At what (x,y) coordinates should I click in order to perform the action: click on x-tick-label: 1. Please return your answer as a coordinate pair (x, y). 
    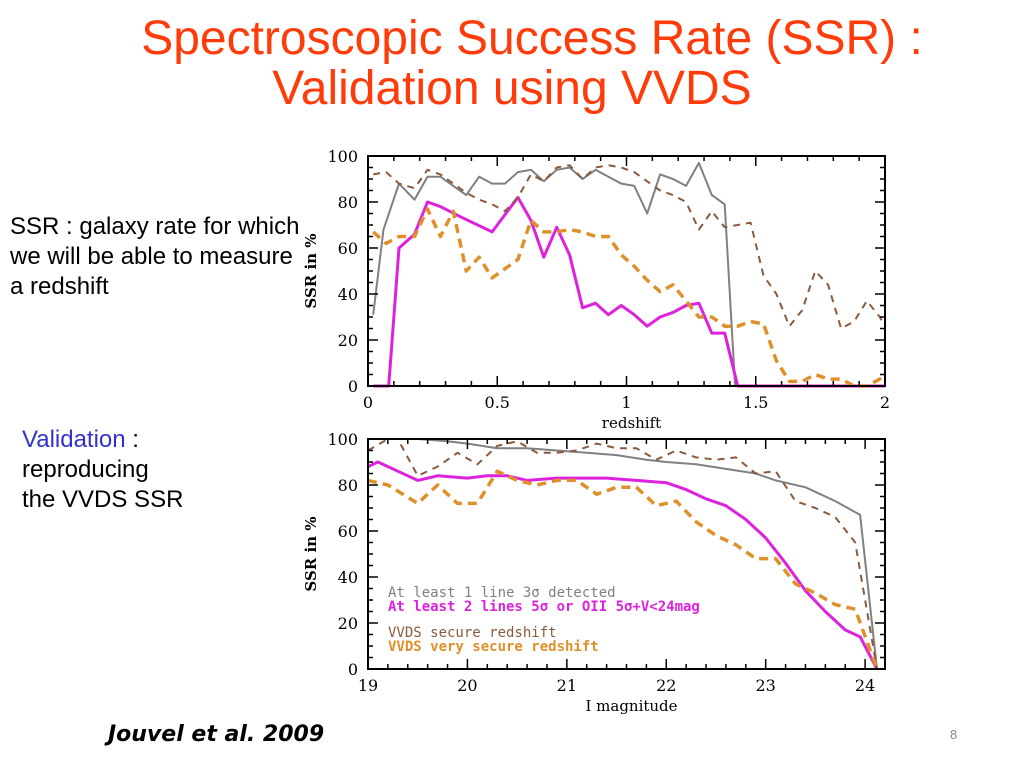
    Looking at the image, I should click on (626, 402).